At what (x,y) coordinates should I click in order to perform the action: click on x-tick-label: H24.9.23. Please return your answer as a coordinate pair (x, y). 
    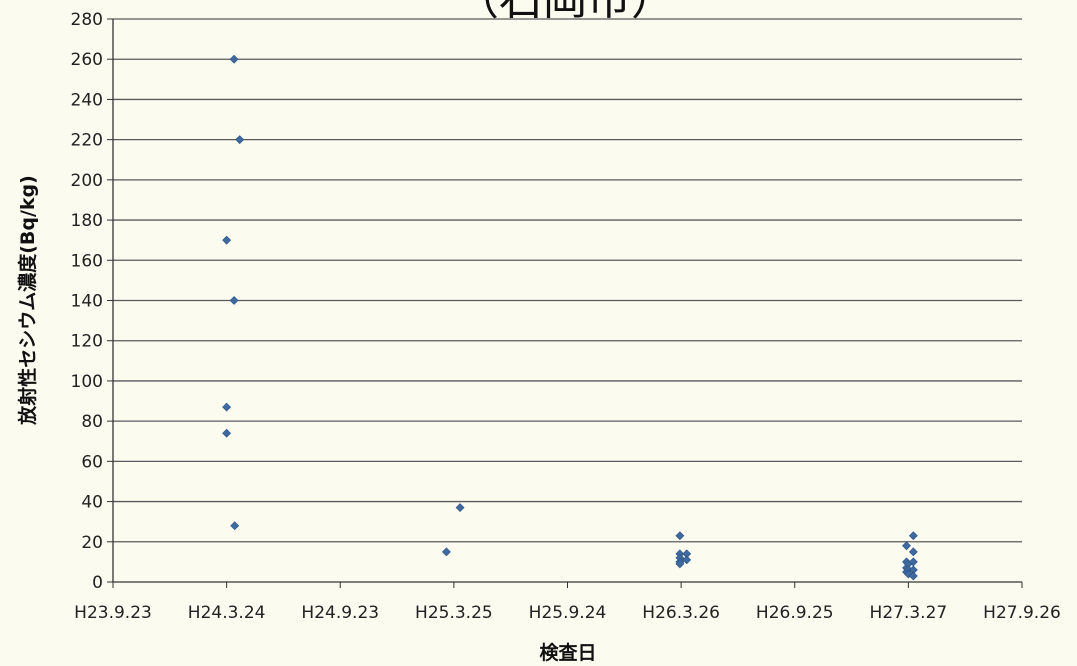
    Looking at the image, I should click on (340, 613).